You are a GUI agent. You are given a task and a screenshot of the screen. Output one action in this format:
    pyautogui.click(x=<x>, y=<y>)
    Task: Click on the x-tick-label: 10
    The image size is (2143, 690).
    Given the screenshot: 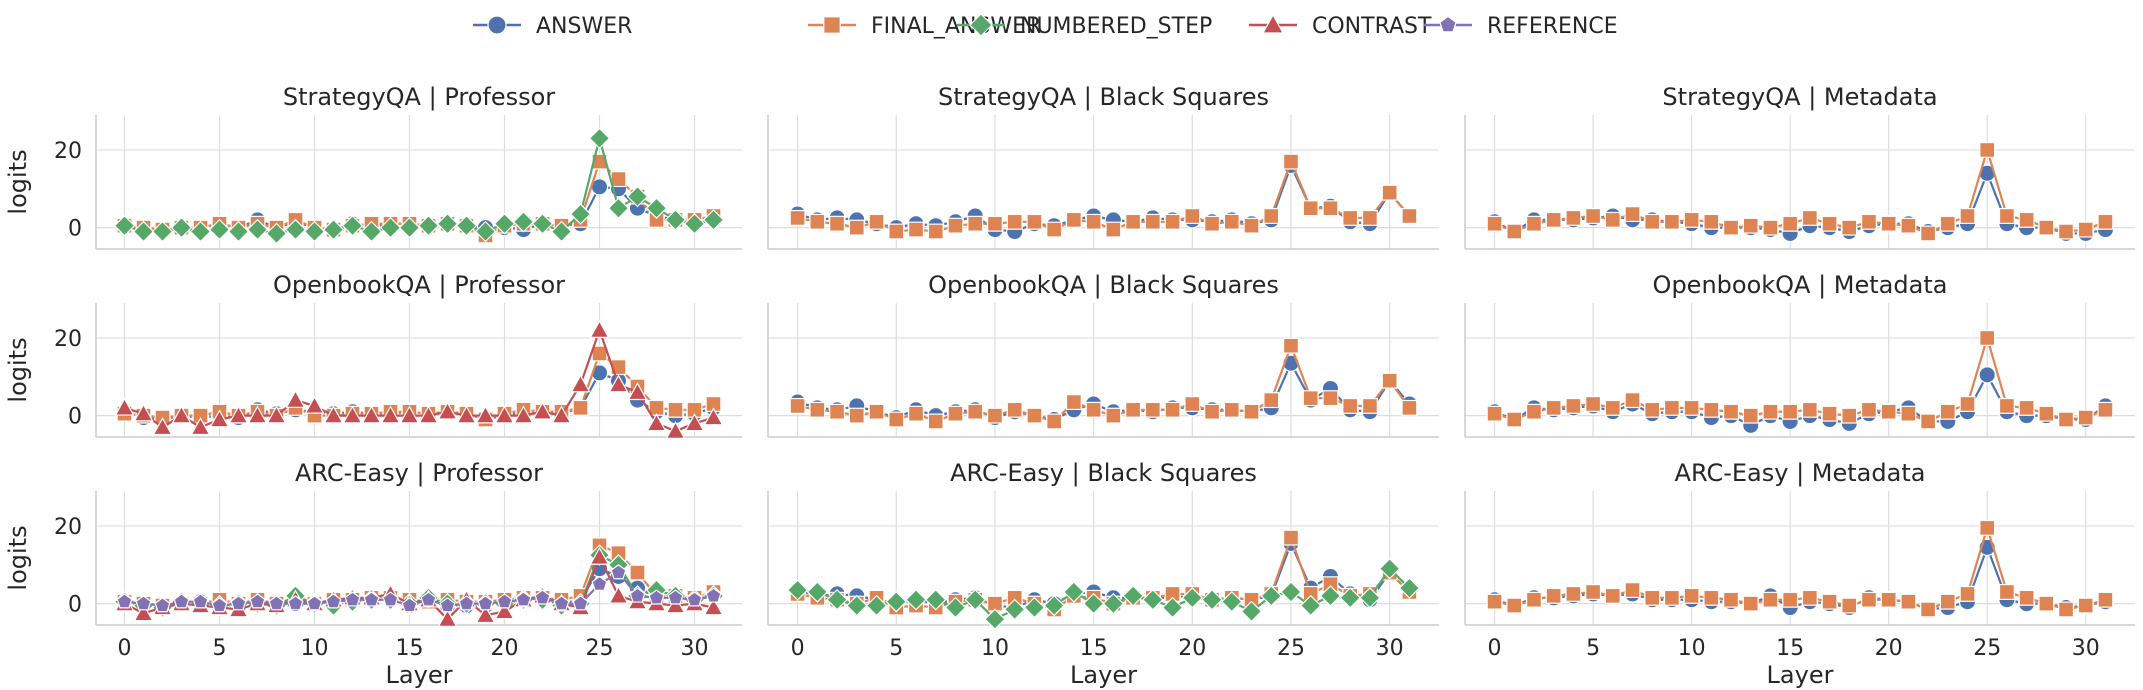 What is the action you would take?
    pyautogui.click(x=315, y=648)
    